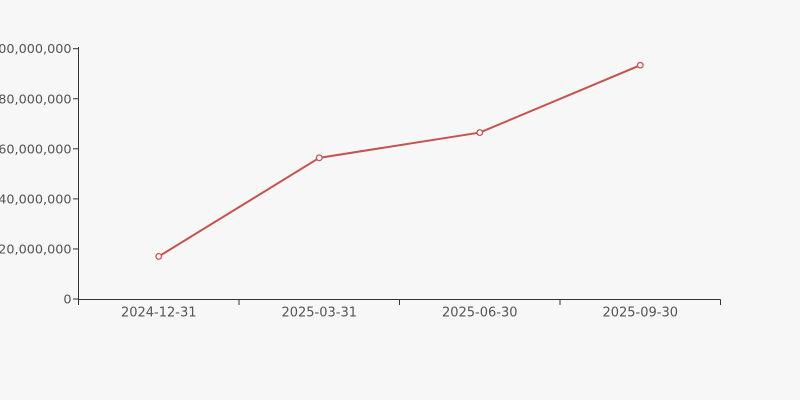  I want to click on y-axis-tick-label: 0, so click(67, 300).